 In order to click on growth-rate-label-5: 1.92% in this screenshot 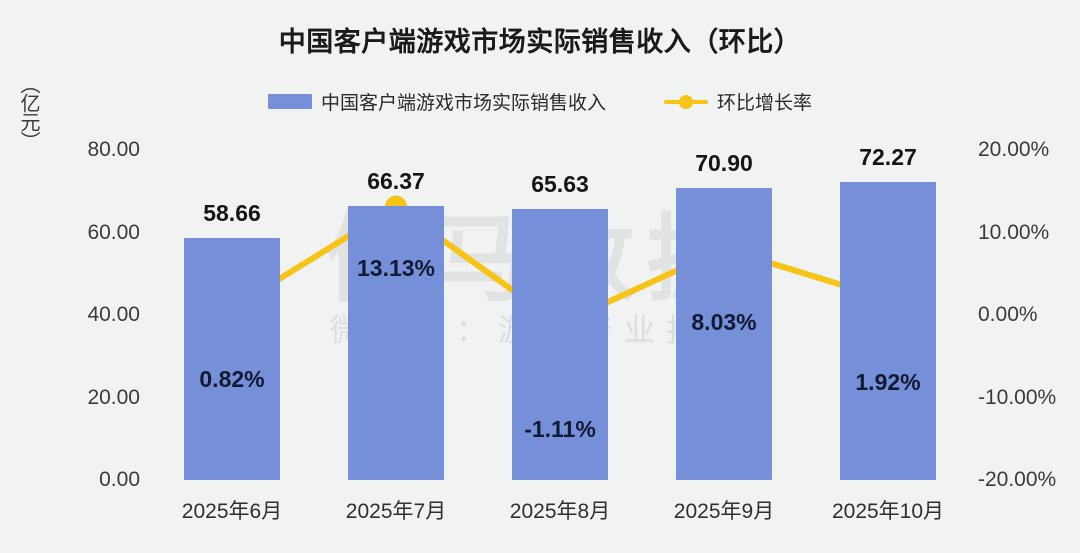, I will do `click(888, 382)`.